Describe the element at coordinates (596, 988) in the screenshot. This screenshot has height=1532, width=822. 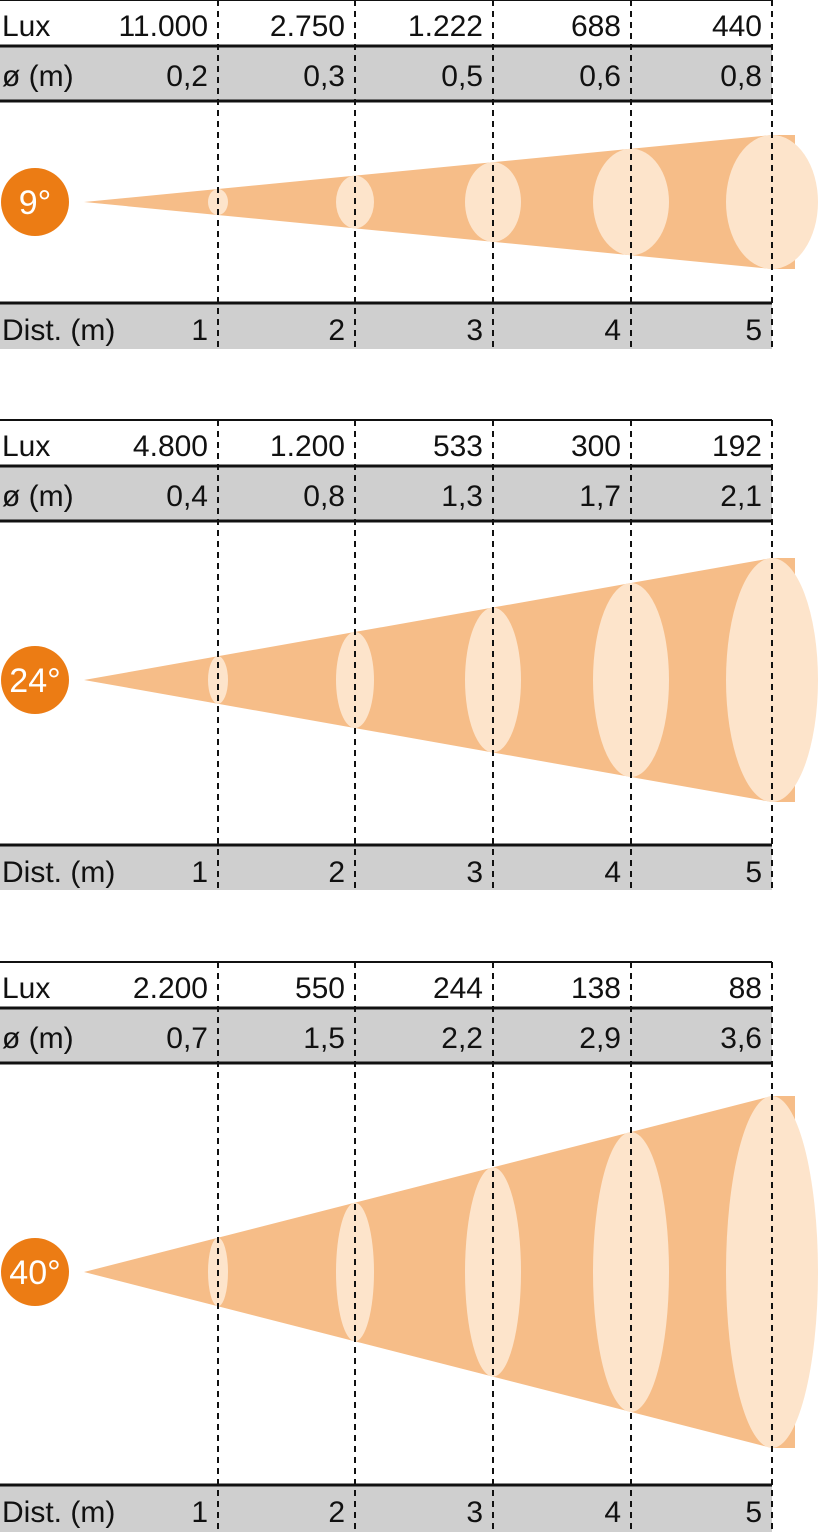
I see `lux-value-4: 138` at that location.